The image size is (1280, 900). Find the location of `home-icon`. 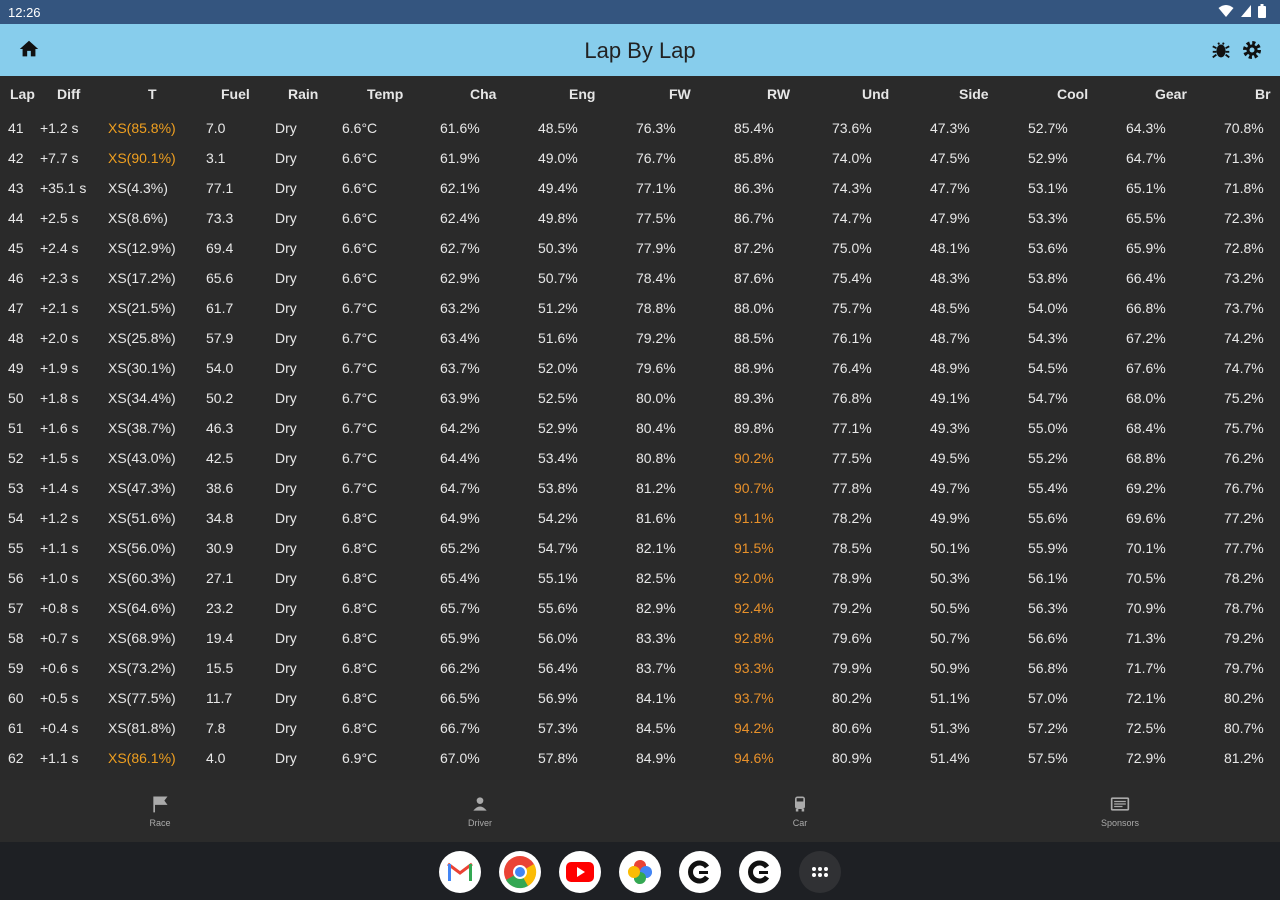

home-icon is located at coordinates (29, 49).